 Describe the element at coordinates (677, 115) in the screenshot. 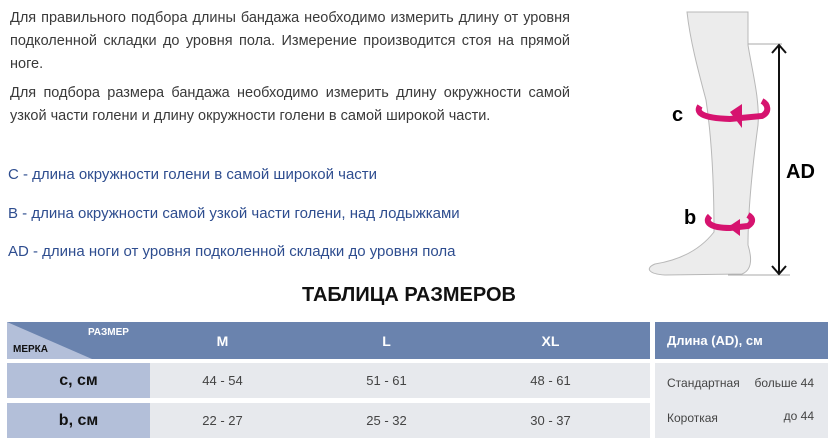

I see `label-c: c` at that location.